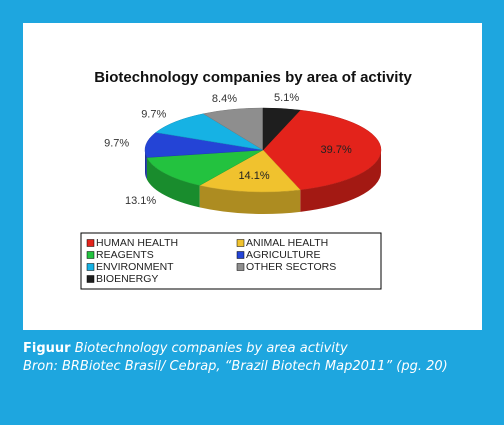  I want to click on legend-label: ENVIRONMENT, so click(135, 267).